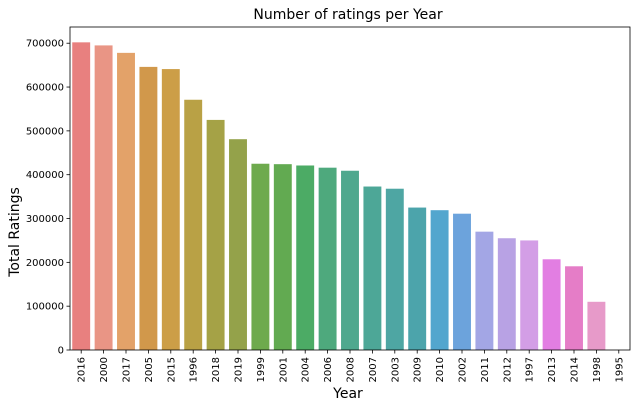  I want to click on bar-2018, so click(215, 234).